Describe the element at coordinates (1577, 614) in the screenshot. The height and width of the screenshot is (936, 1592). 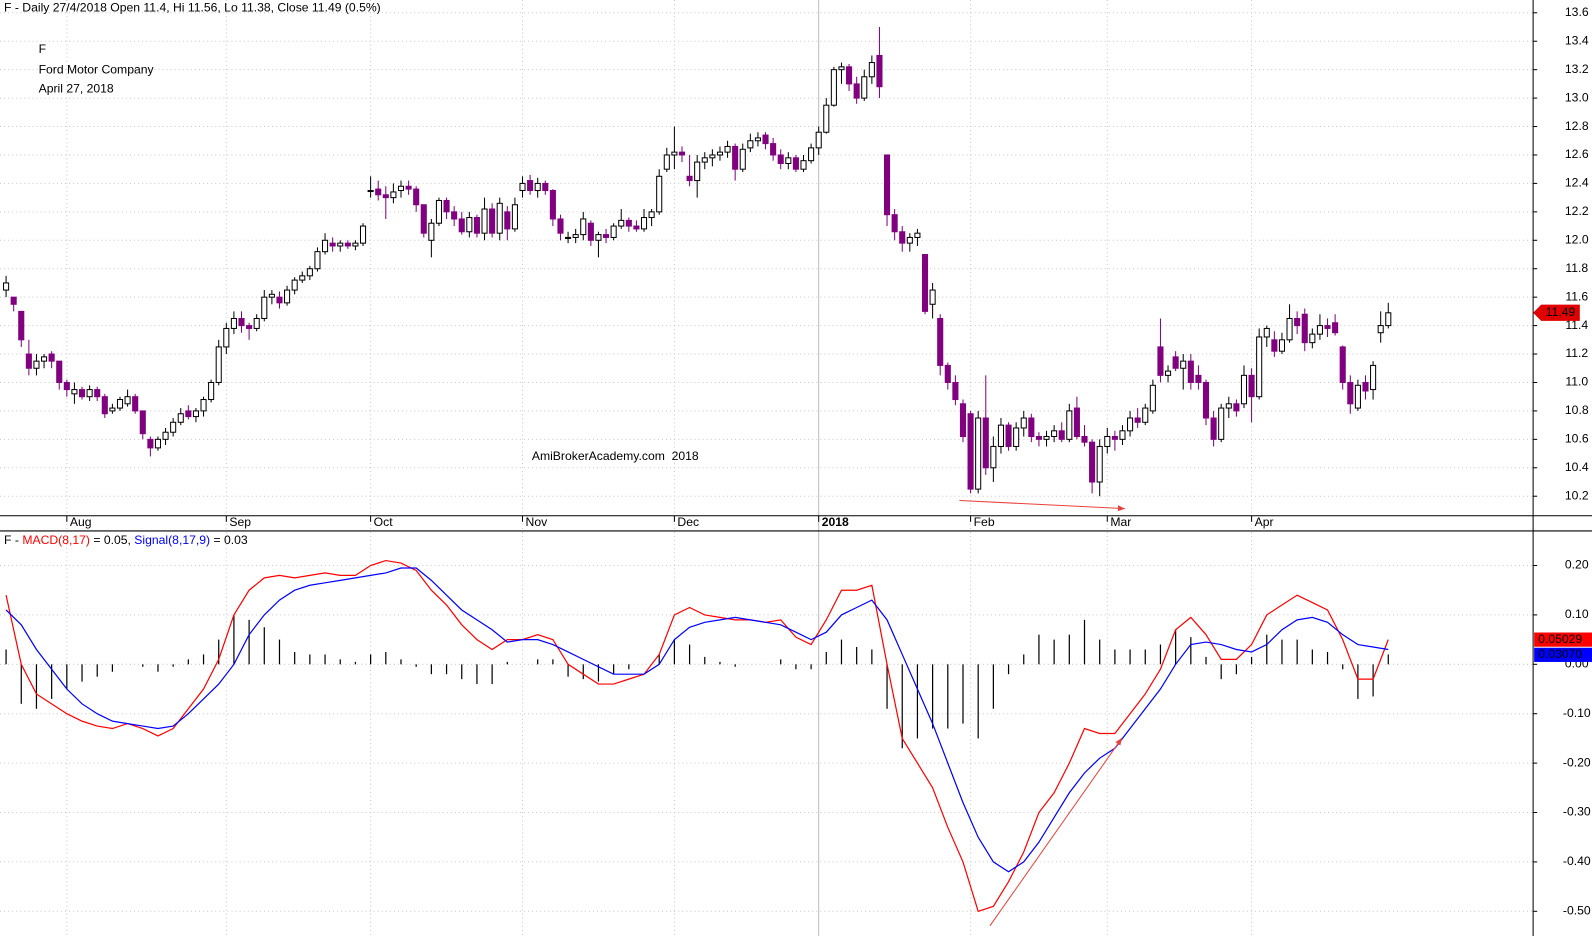
I see `y-tick-label: 0.10` at that location.